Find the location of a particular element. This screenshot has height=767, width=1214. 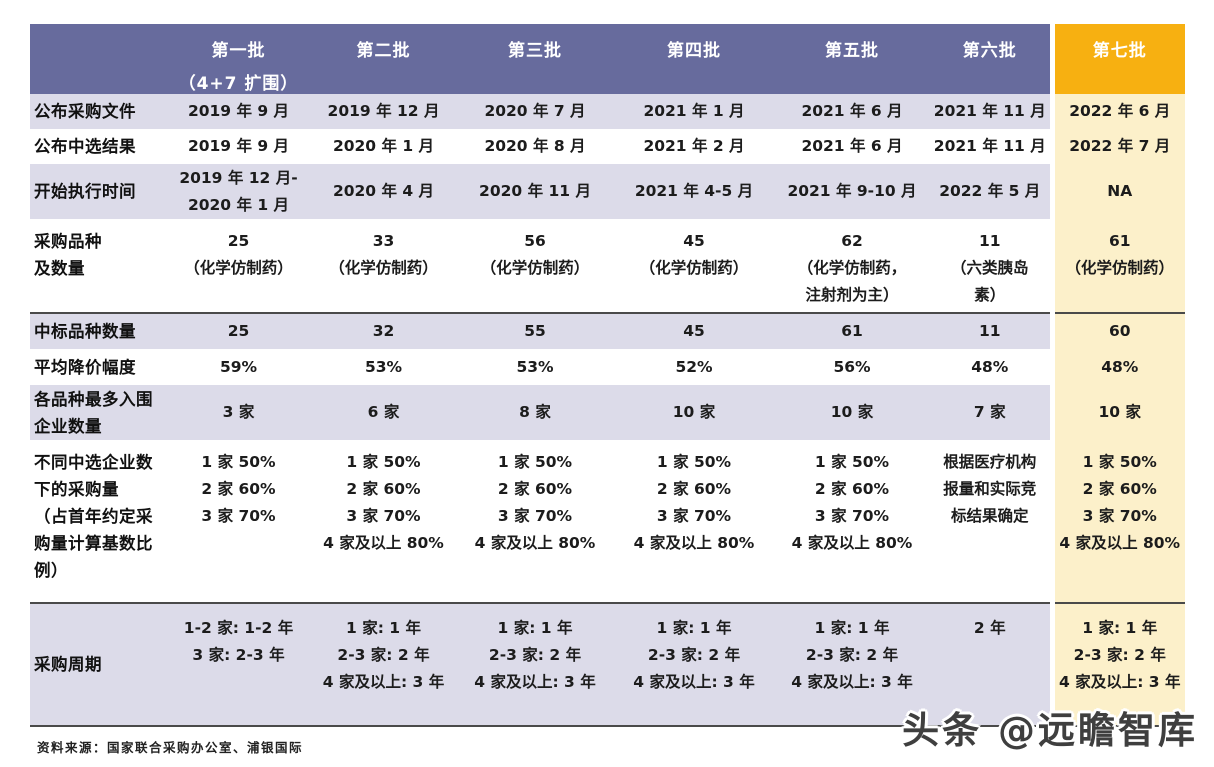

row-label: 各品种最多入围 企业数量 is located at coordinates (98, 412).